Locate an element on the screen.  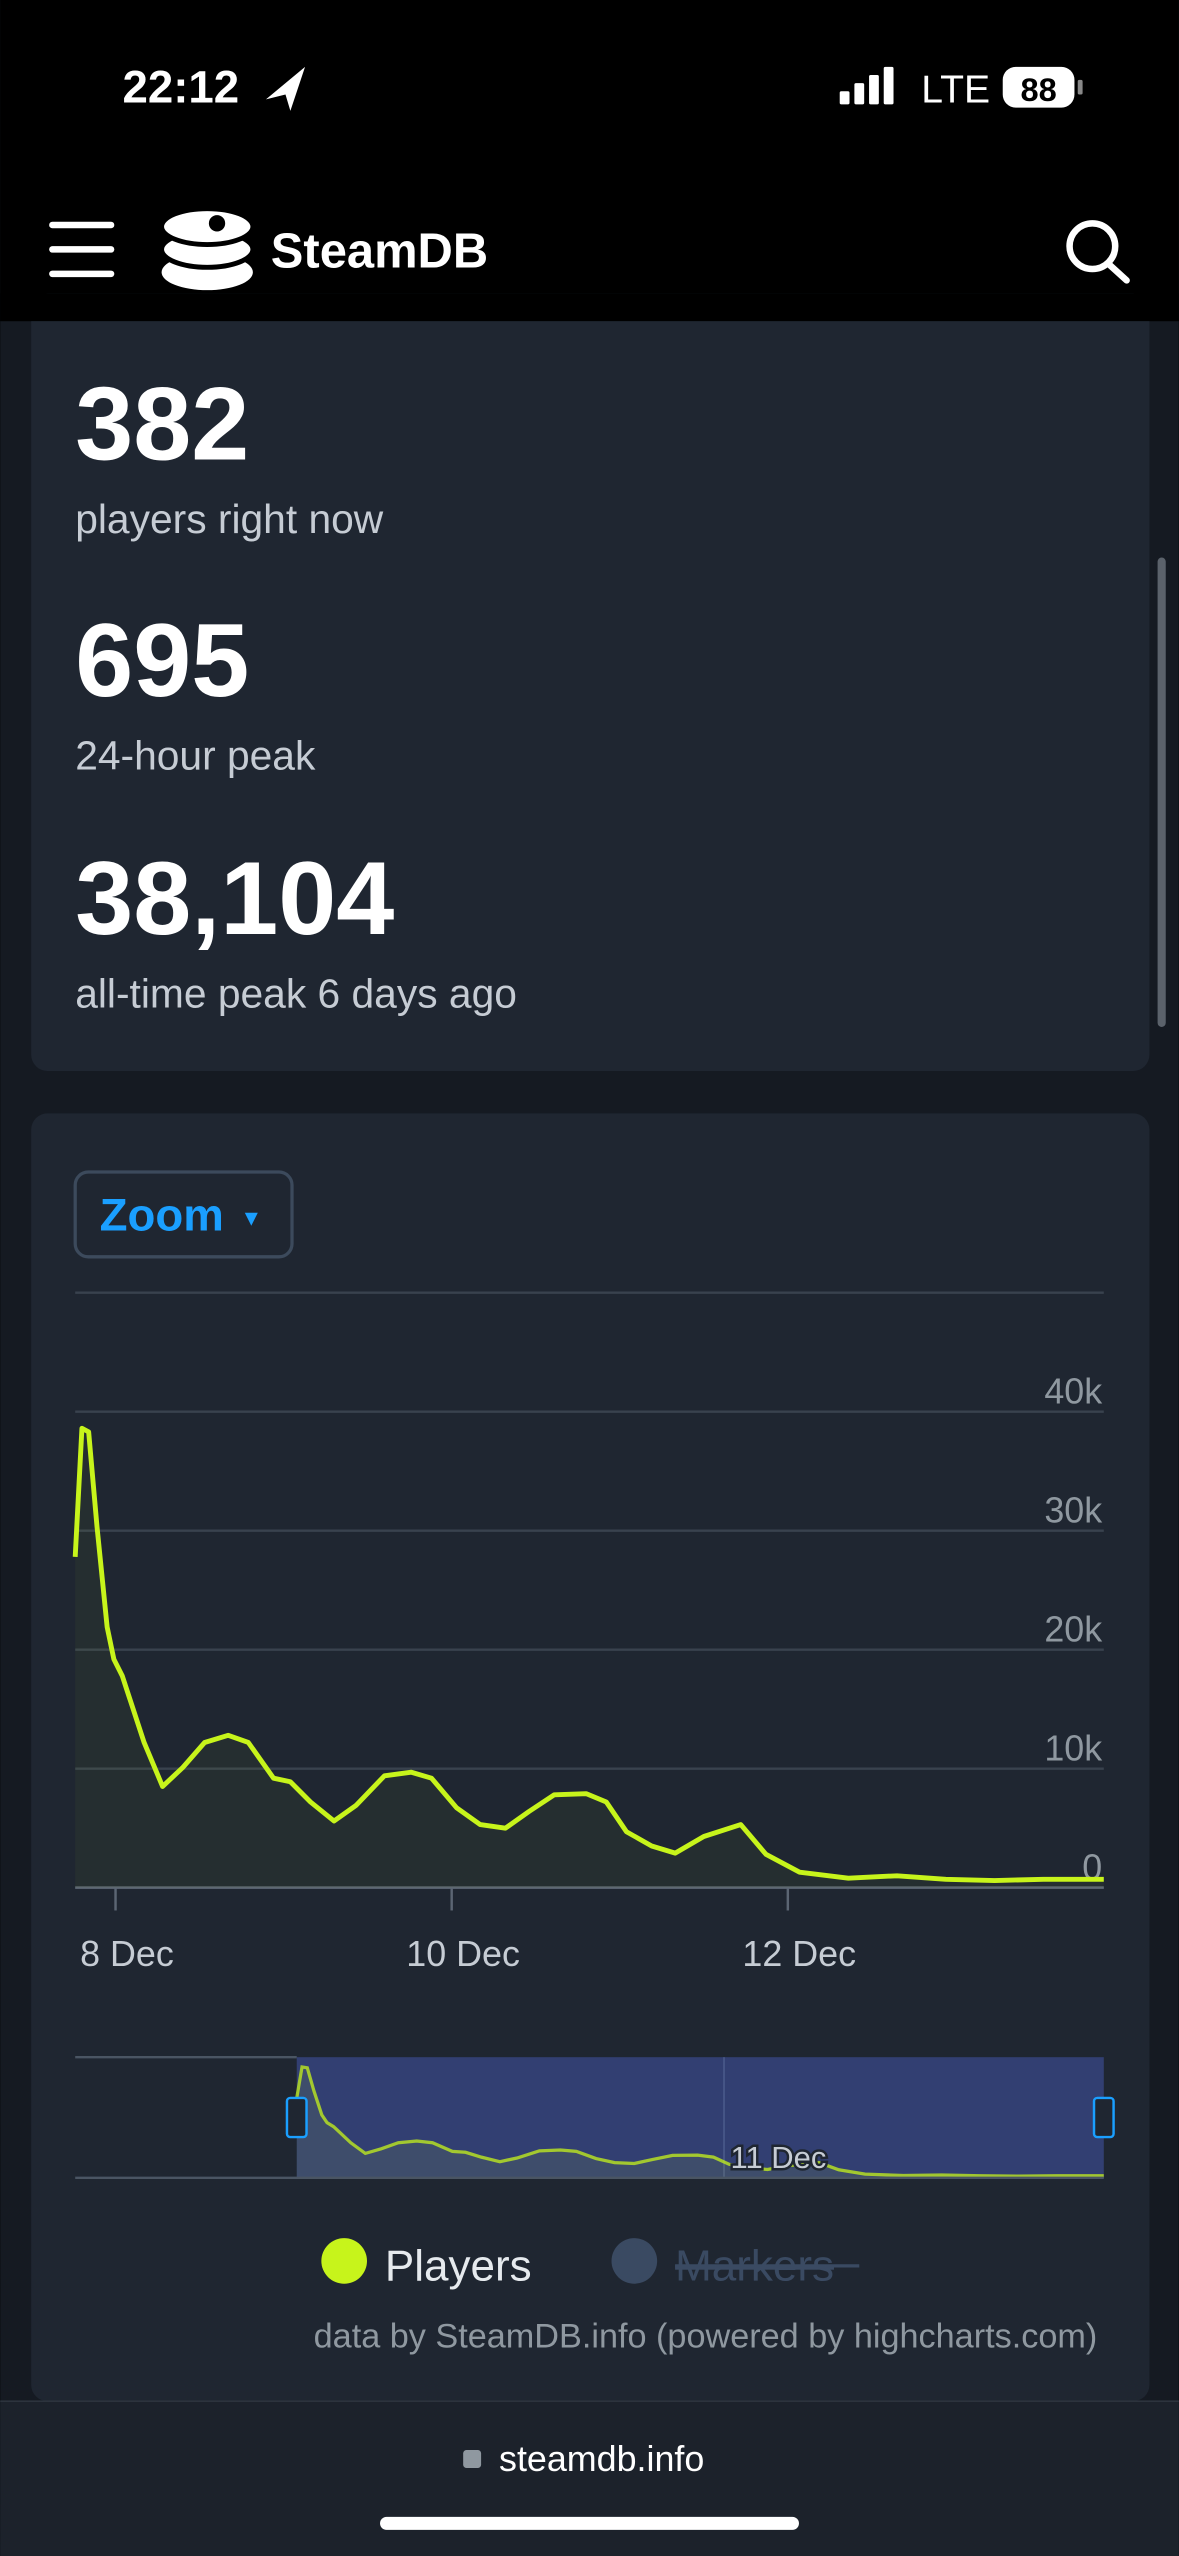
search-button is located at coordinates (1098, 252).